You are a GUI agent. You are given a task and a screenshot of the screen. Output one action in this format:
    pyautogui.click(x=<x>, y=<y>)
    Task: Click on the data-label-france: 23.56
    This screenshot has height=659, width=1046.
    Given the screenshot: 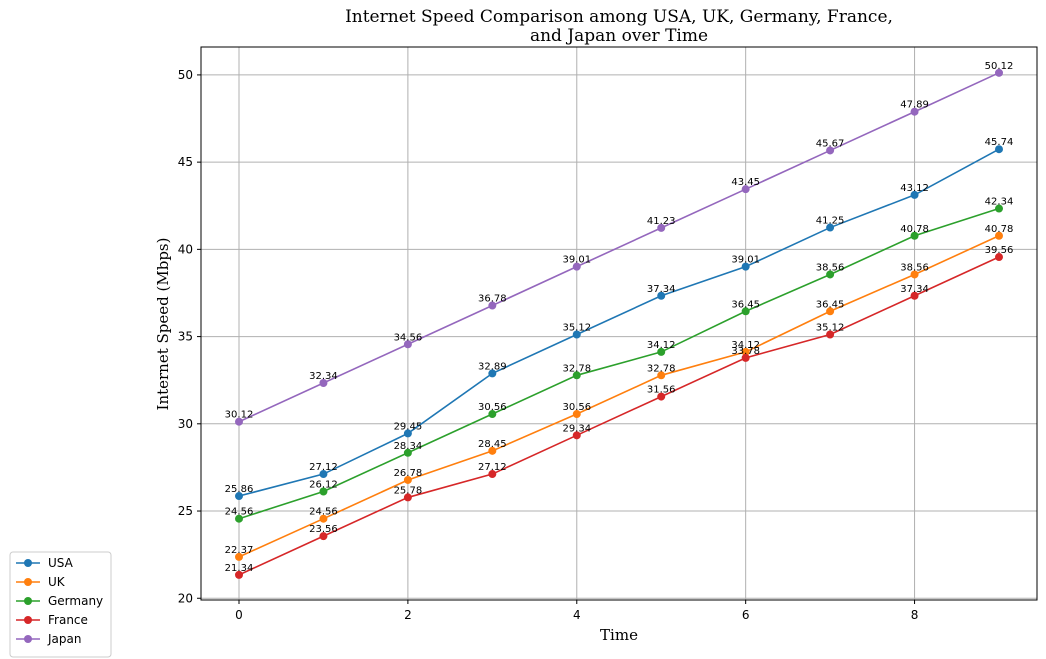 What is the action you would take?
    pyautogui.click(x=323, y=529)
    